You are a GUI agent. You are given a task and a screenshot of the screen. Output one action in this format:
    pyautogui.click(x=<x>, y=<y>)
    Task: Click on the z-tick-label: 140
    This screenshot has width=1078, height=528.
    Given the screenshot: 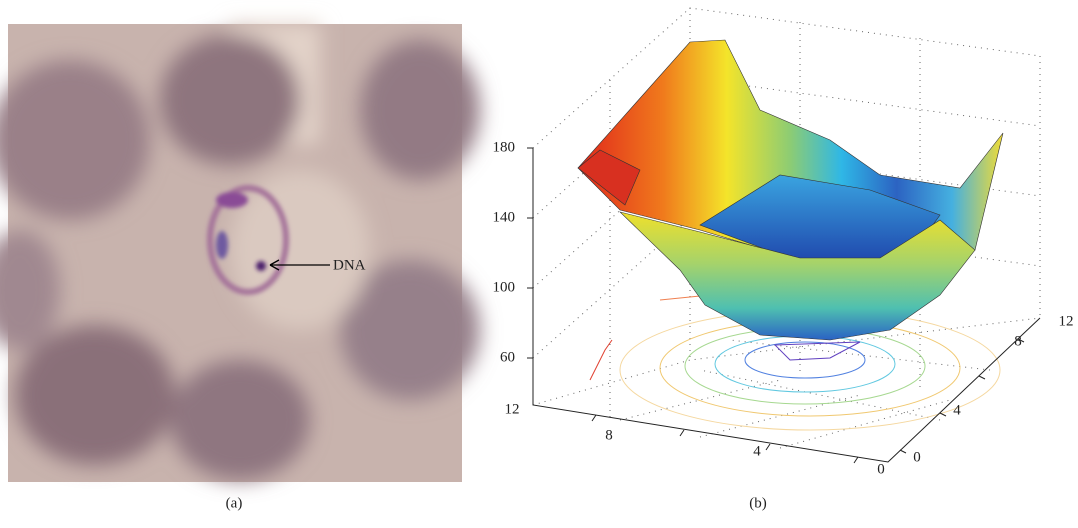 What is the action you would take?
    pyautogui.click(x=504, y=217)
    